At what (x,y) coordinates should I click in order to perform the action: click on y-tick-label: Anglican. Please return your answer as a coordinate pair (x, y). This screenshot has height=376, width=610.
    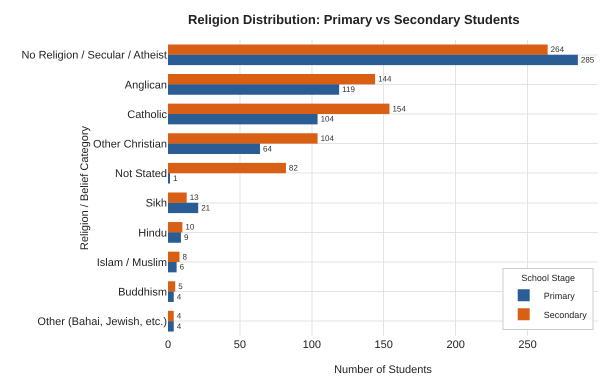
    Looking at the image, I should click on (145, 85).